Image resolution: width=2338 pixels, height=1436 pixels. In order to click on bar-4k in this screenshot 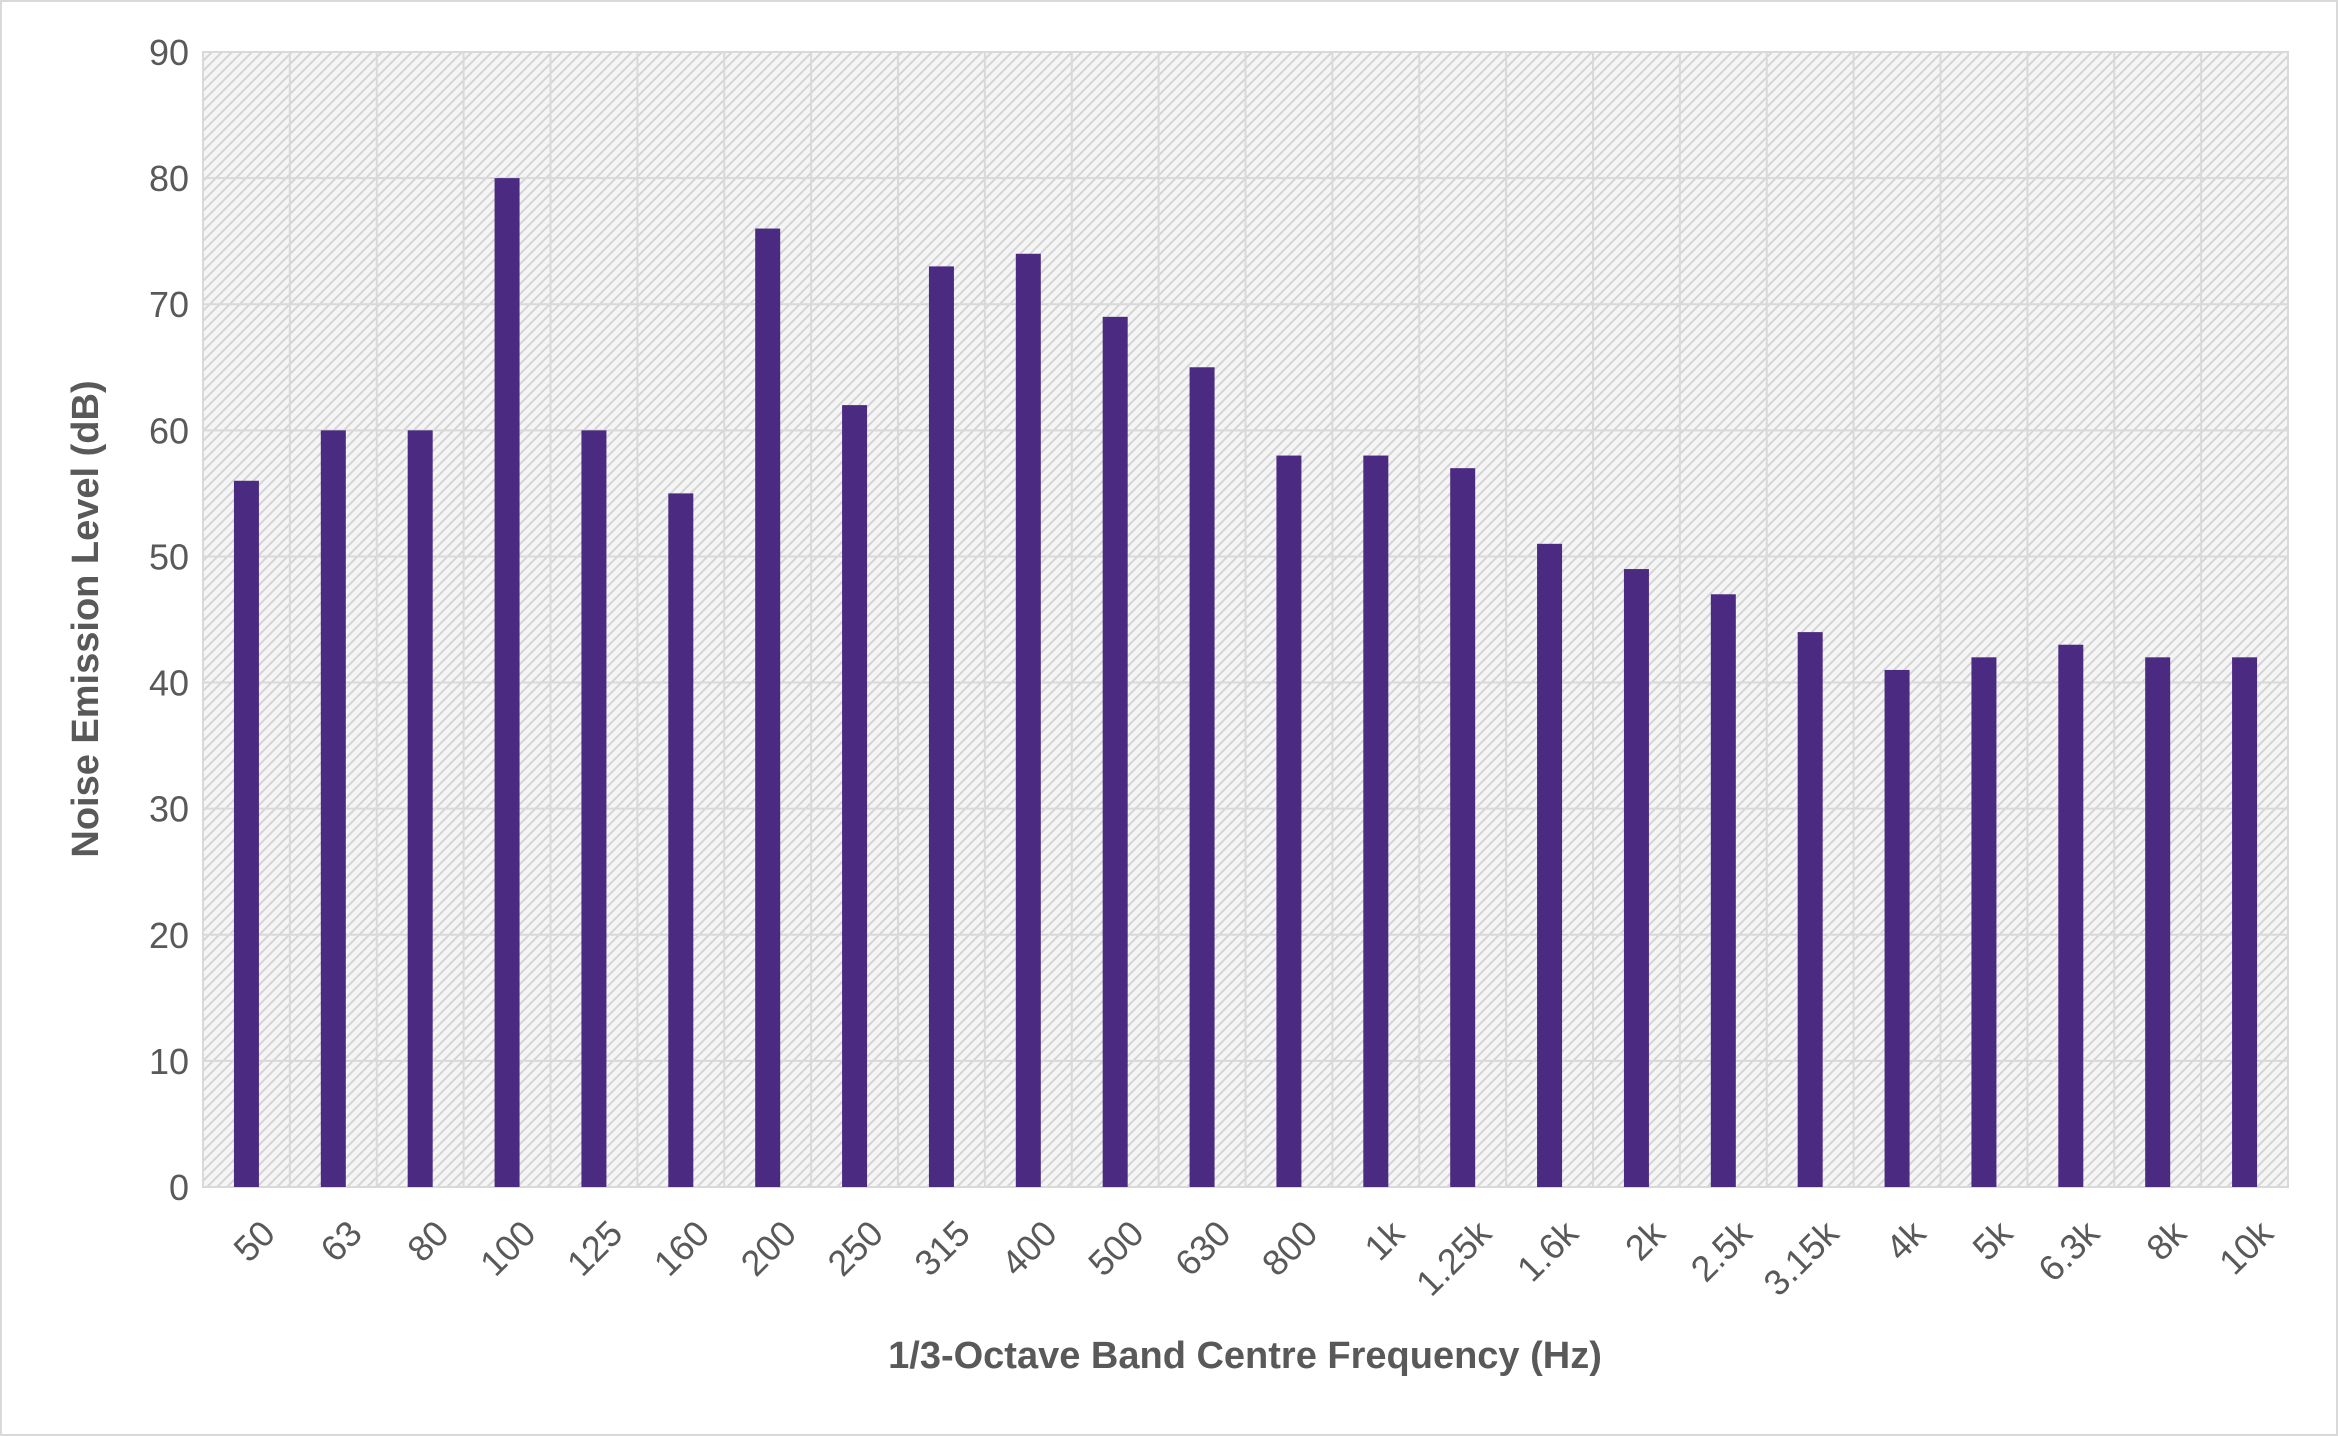, I will do `click(1897, 928)`.